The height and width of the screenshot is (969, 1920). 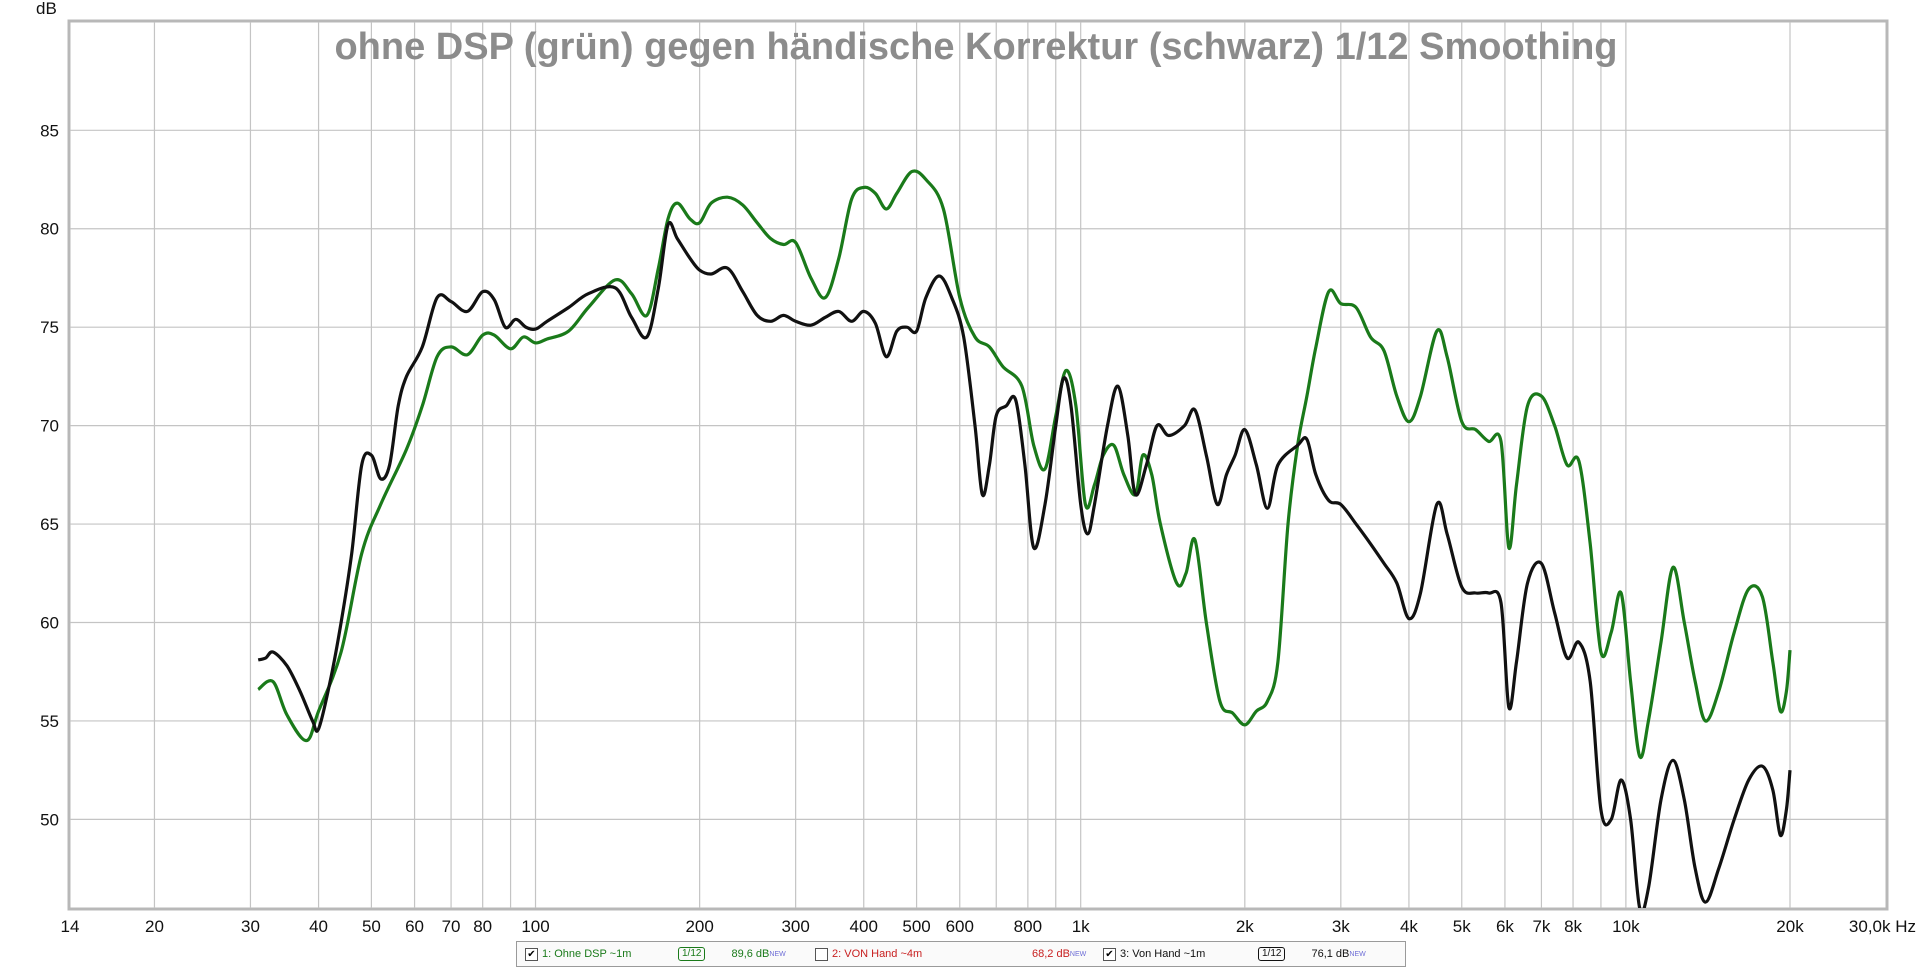 What do you see at coordinates (1081, 926) in the screenshot?
I see `x-tick-label: 1k` at bounding box center [1081, 926].